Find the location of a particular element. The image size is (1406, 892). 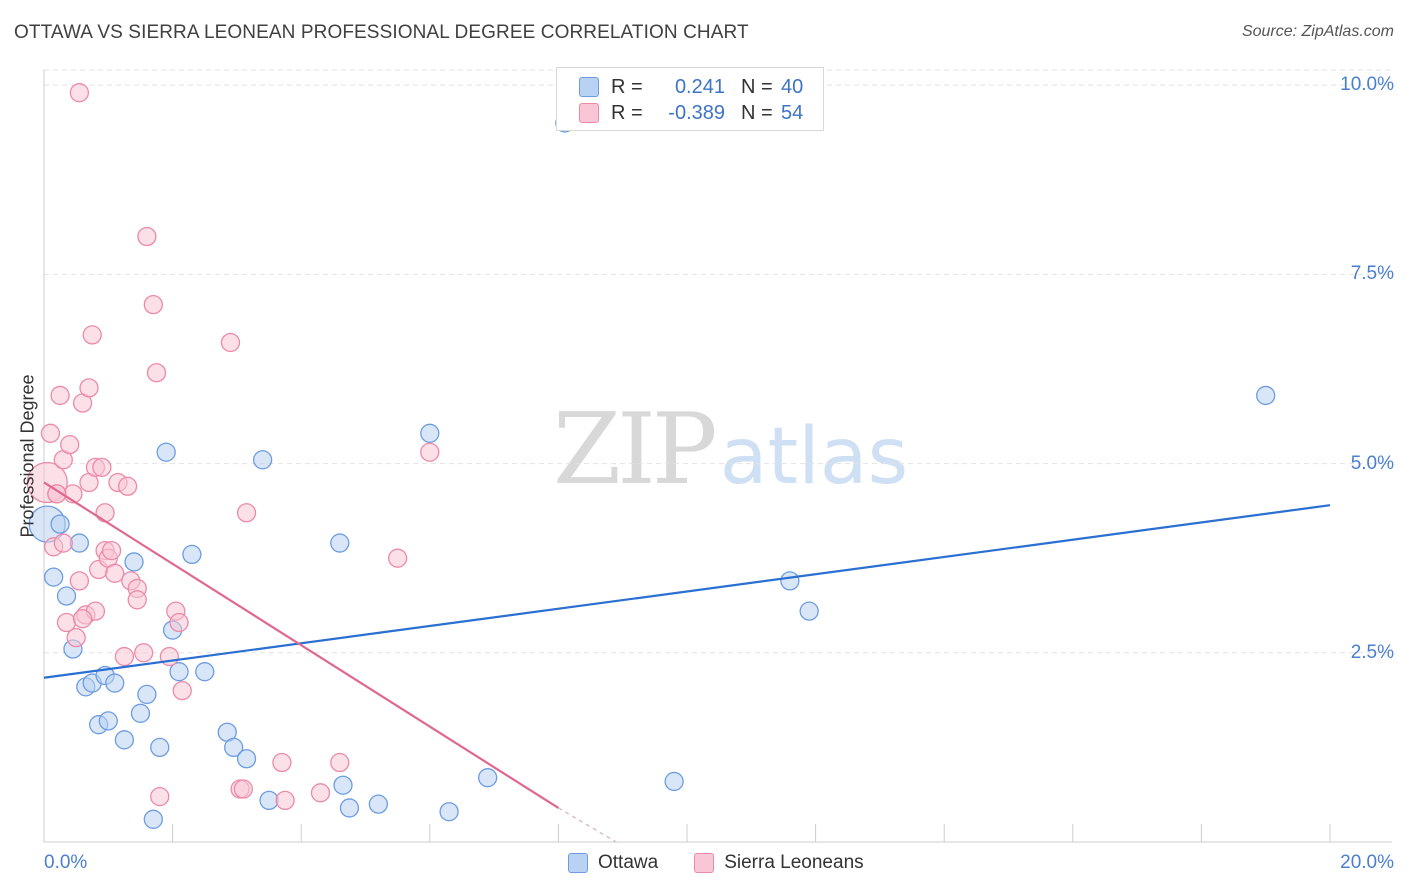

legend-label-ottawa: Ottawa is located at coordinates (628, 862).